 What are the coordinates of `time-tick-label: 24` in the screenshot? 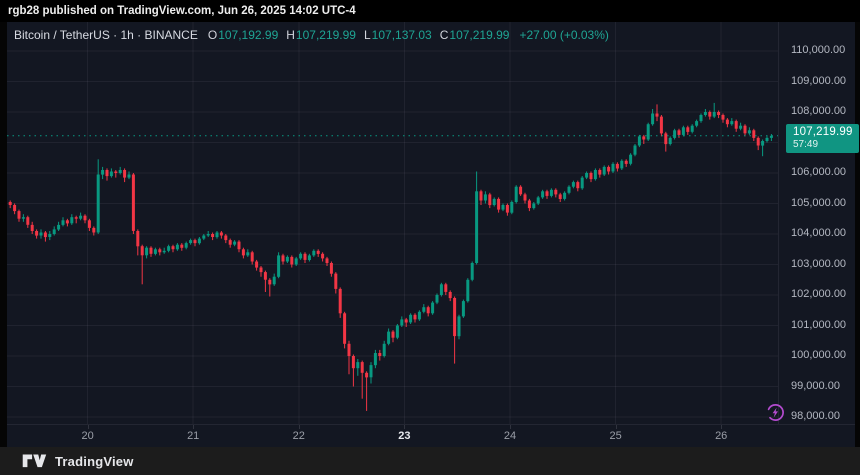 It's located at (510, 436).